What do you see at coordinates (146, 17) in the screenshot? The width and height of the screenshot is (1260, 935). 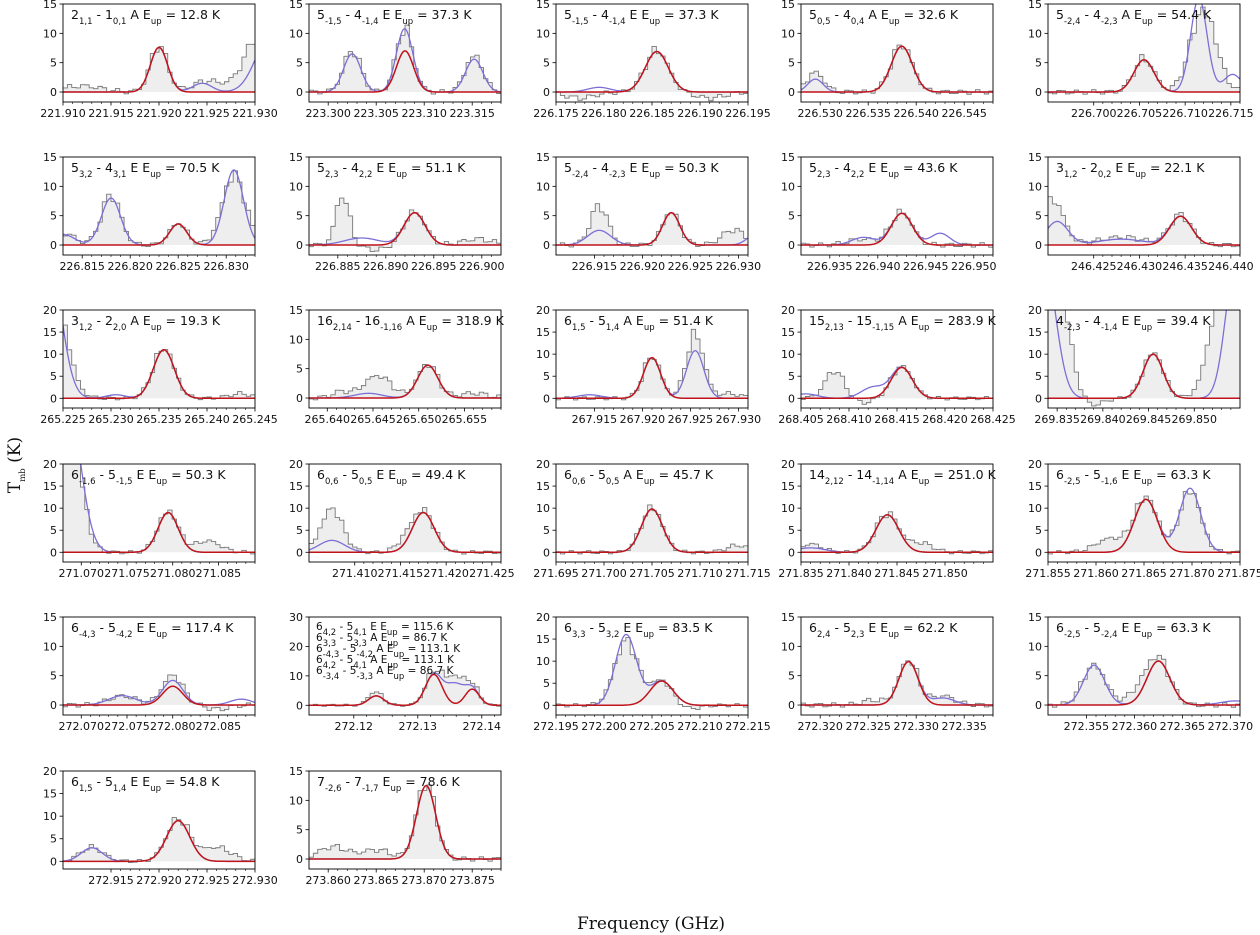 I see `panel-title: 21,1 - 10,1 A Eup = 12.8 K` at bounding box center [146, 17].